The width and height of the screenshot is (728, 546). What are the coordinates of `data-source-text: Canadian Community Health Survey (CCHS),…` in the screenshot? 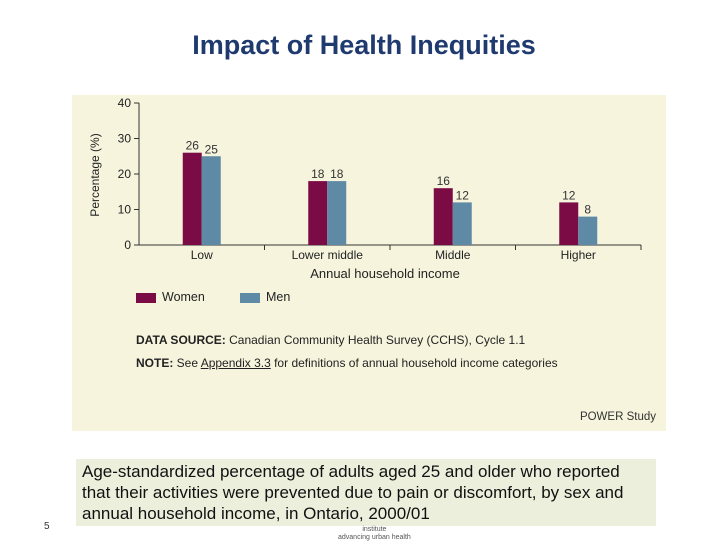 It's located at (375, 340).